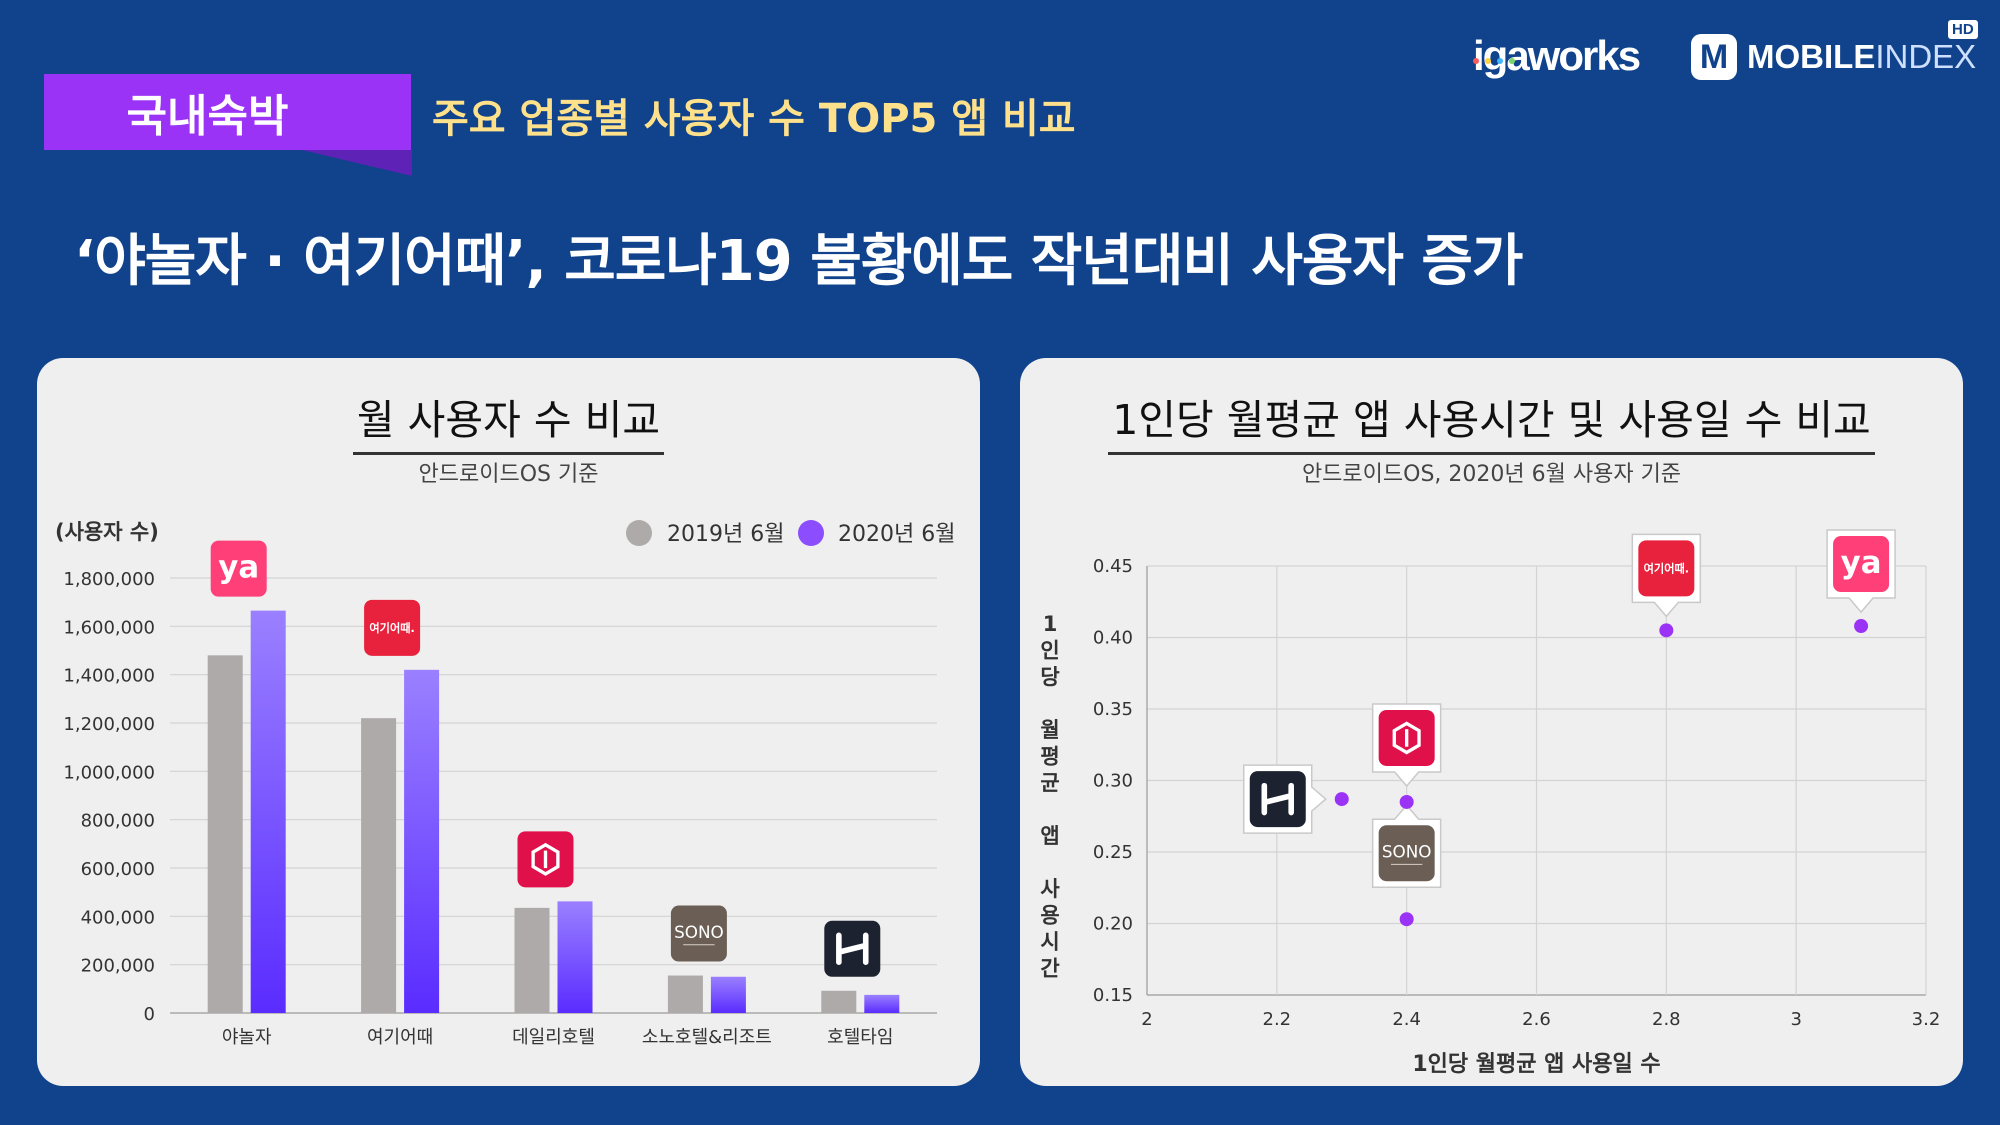 The width and height of the screenshot is (2000, 1125). What do you see at coordinates (149, 1014) in the screenshot?
I see `bar-y-tick-label: 0` at bounding box center [149, 1014].